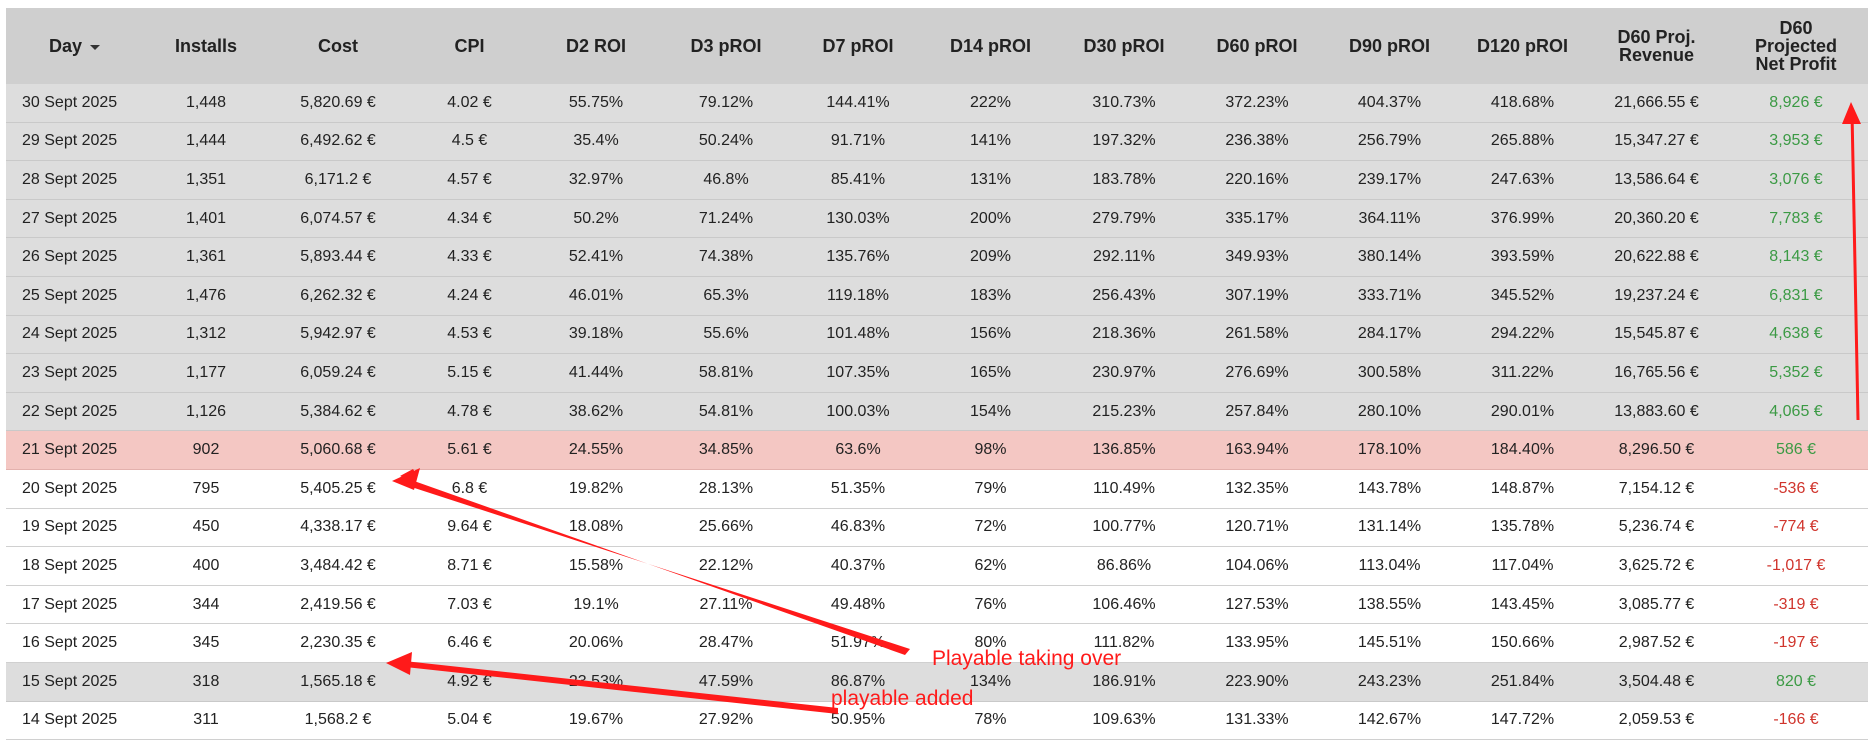 Image resolution: width=1872 pixels, height=740 pixels. Describe the element at coordinates (338, 682) in the screenshot. I see `cell-cost: 1,565.18 €` at that location.